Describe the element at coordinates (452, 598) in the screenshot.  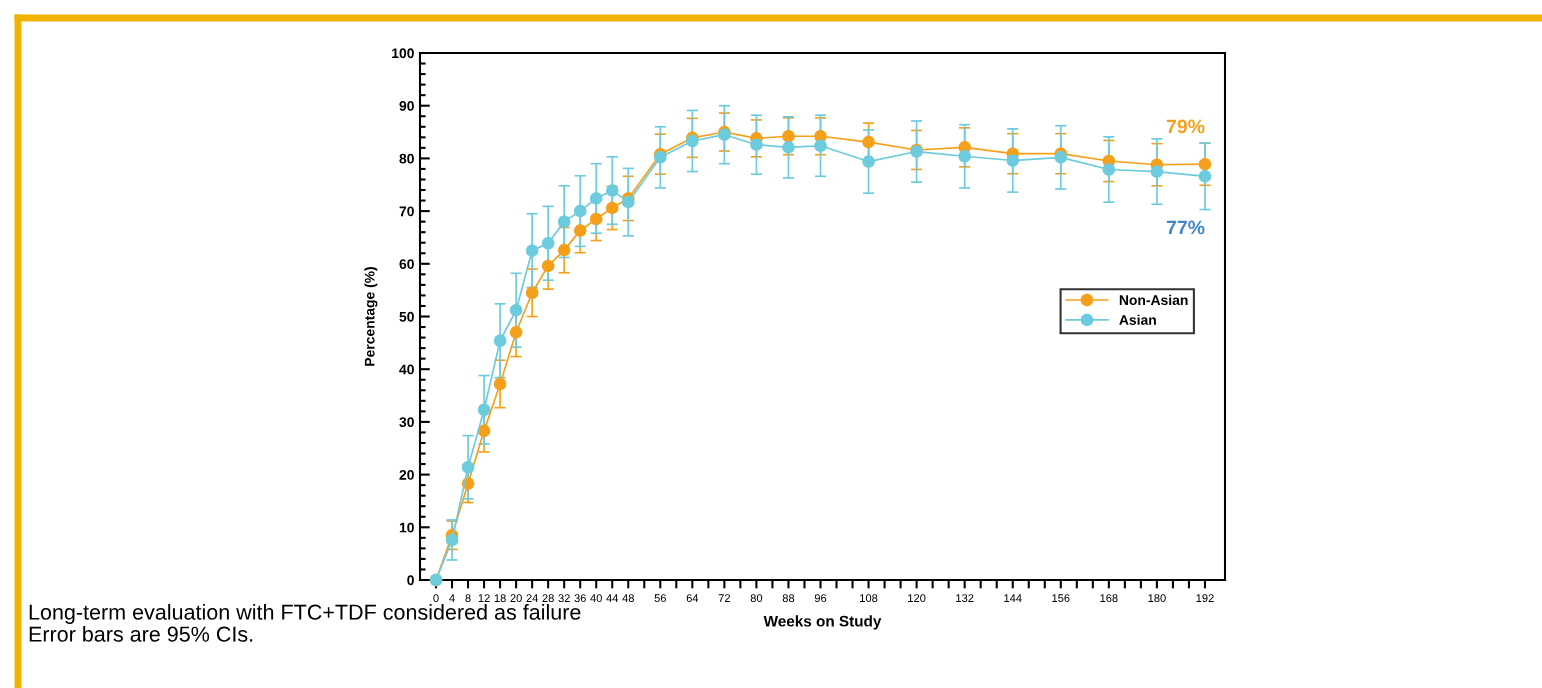
I see `x-tick-label: 4` at that location.